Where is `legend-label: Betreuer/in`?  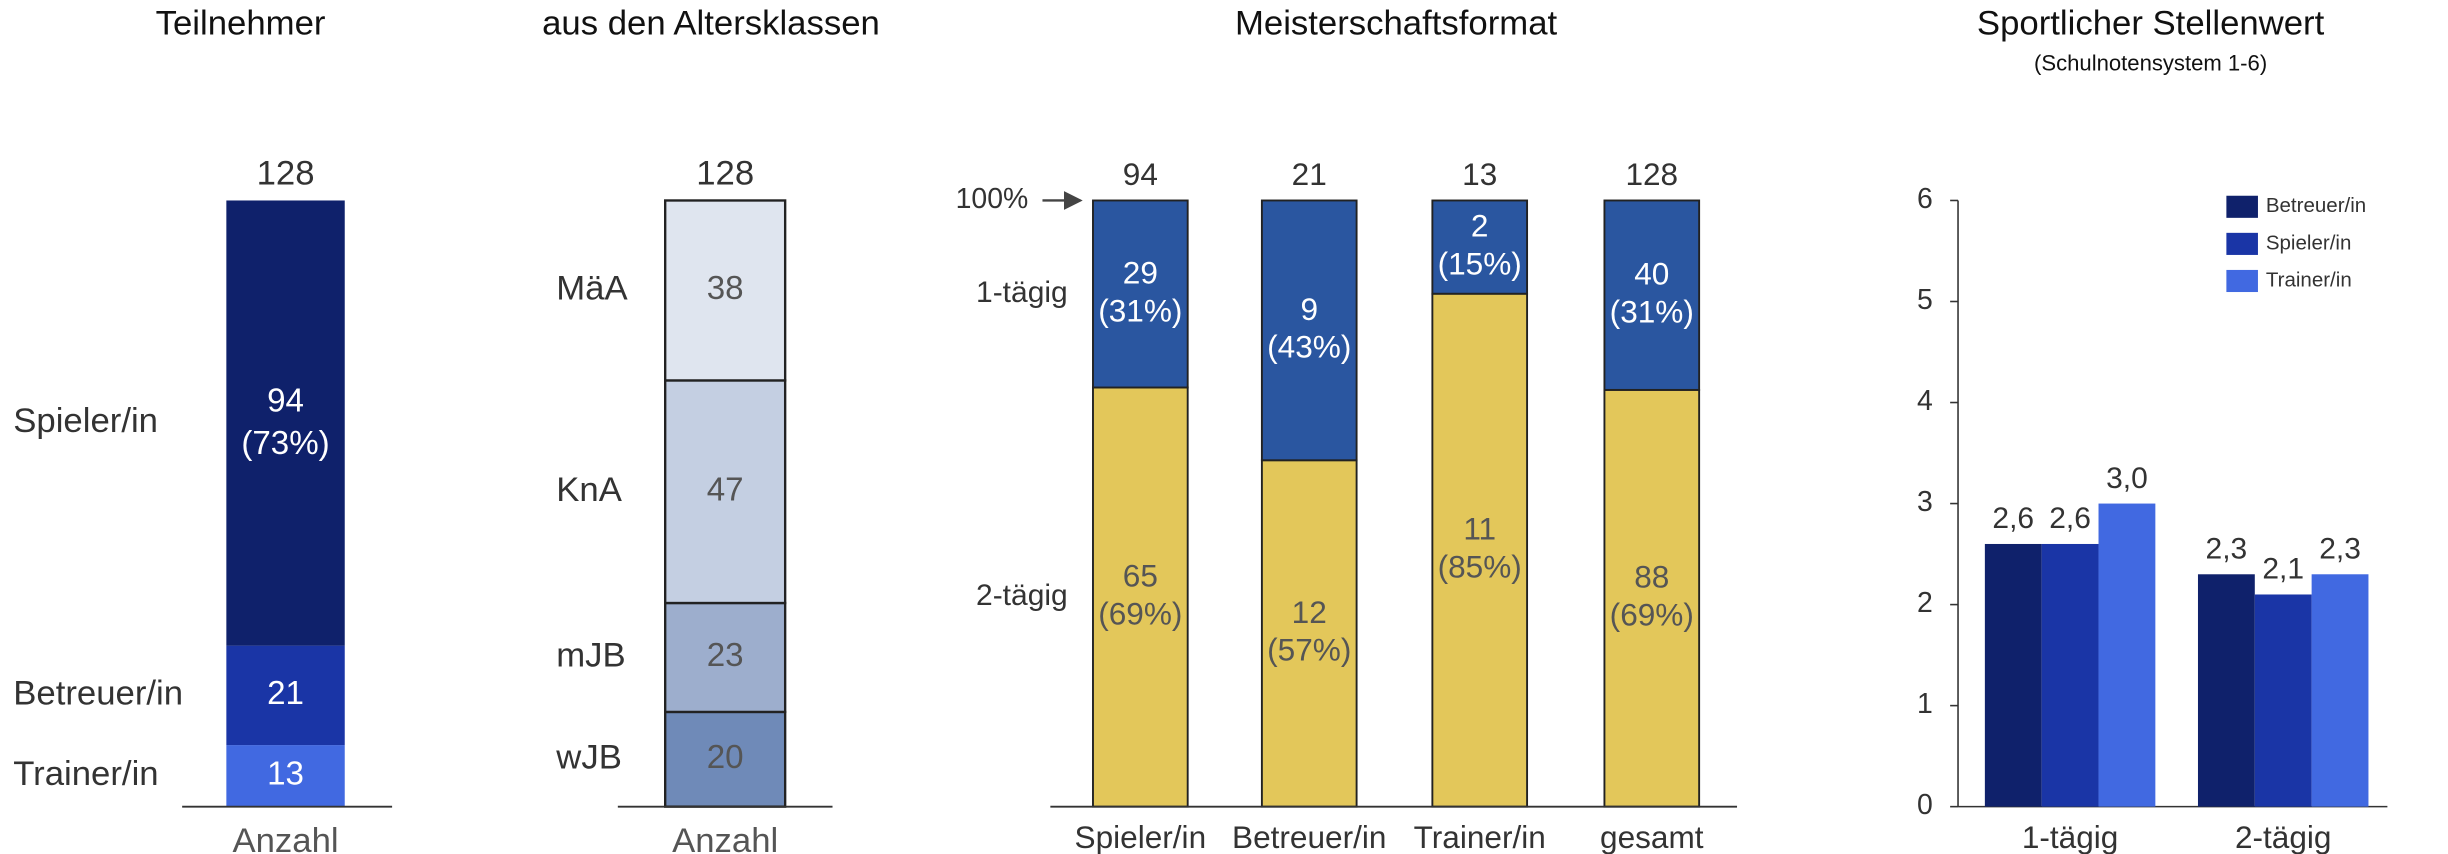 legend-label: Betreuer/in is located at coordinates (2316, 205).